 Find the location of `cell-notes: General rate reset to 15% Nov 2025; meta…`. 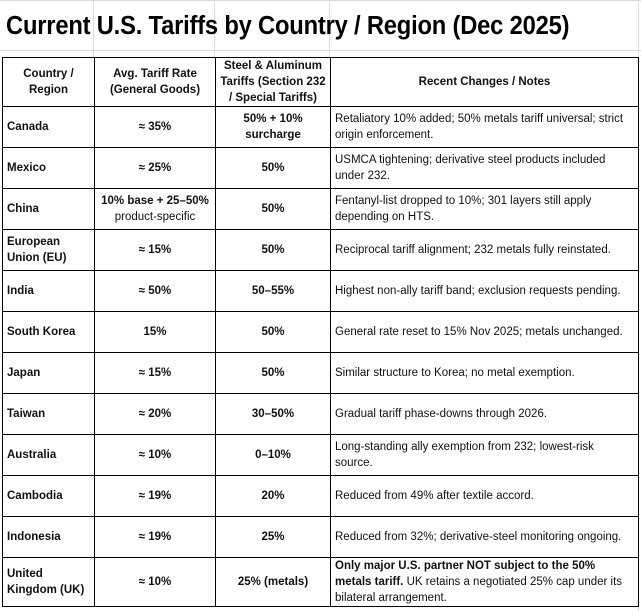

cell-notes: General rate reset to 15% Nov 2025; meta… is located at coordinates (484, 332).